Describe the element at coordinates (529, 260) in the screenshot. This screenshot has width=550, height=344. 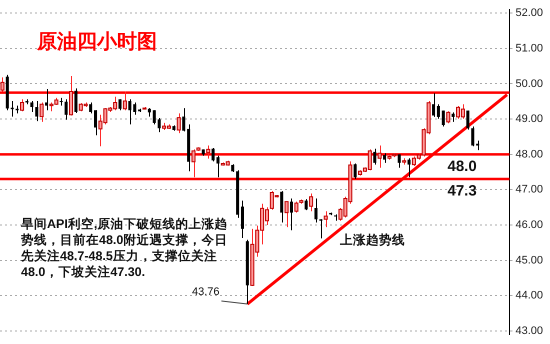
I see `y-tick-label: 45.00` at that location.